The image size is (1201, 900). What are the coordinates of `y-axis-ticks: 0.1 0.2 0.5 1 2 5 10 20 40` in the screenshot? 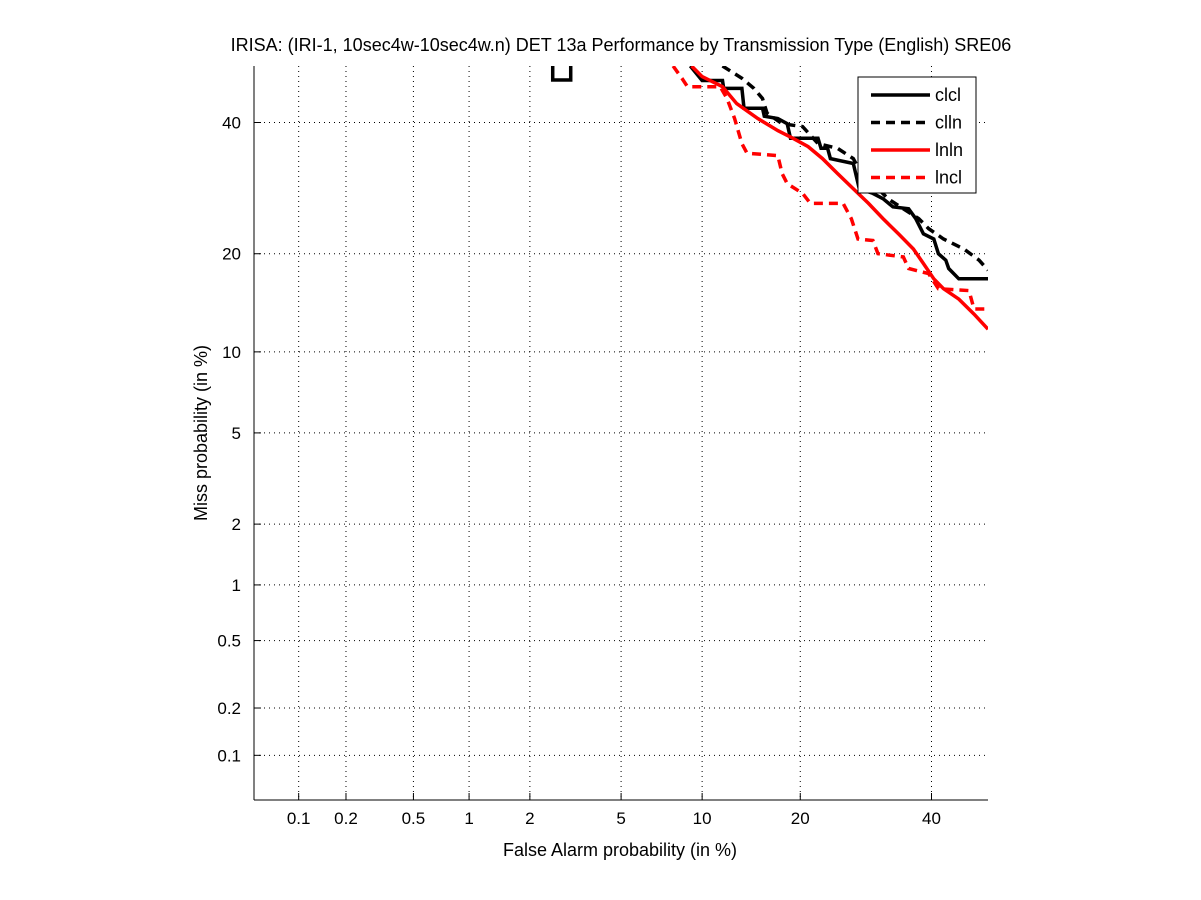 It's located at (239, 439).